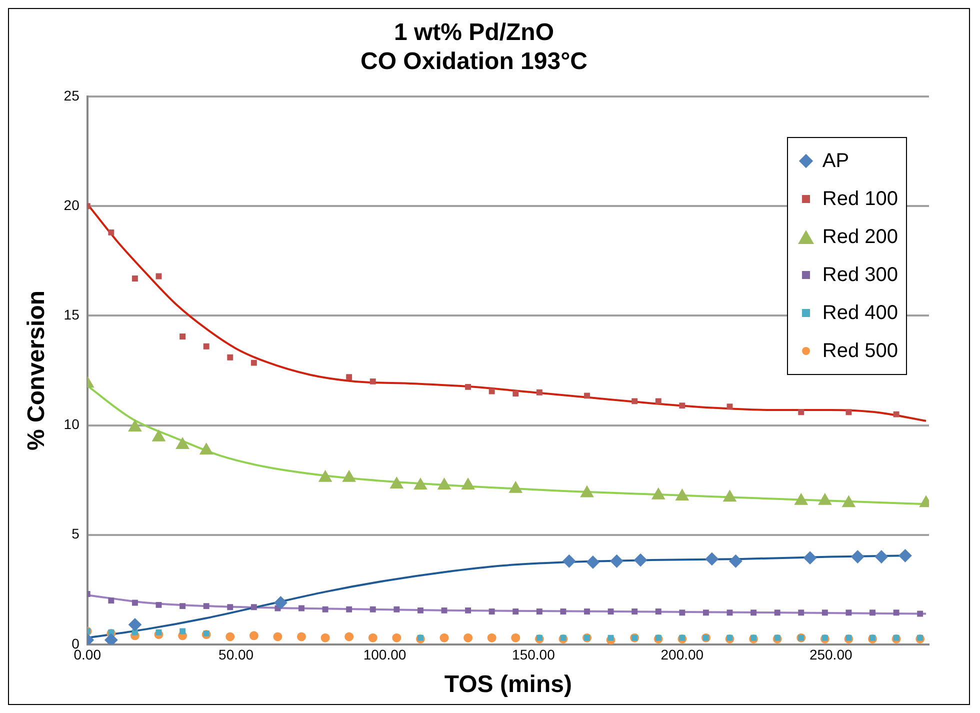  I want to click on x-tick-label: 200.00, so click(682, 654).